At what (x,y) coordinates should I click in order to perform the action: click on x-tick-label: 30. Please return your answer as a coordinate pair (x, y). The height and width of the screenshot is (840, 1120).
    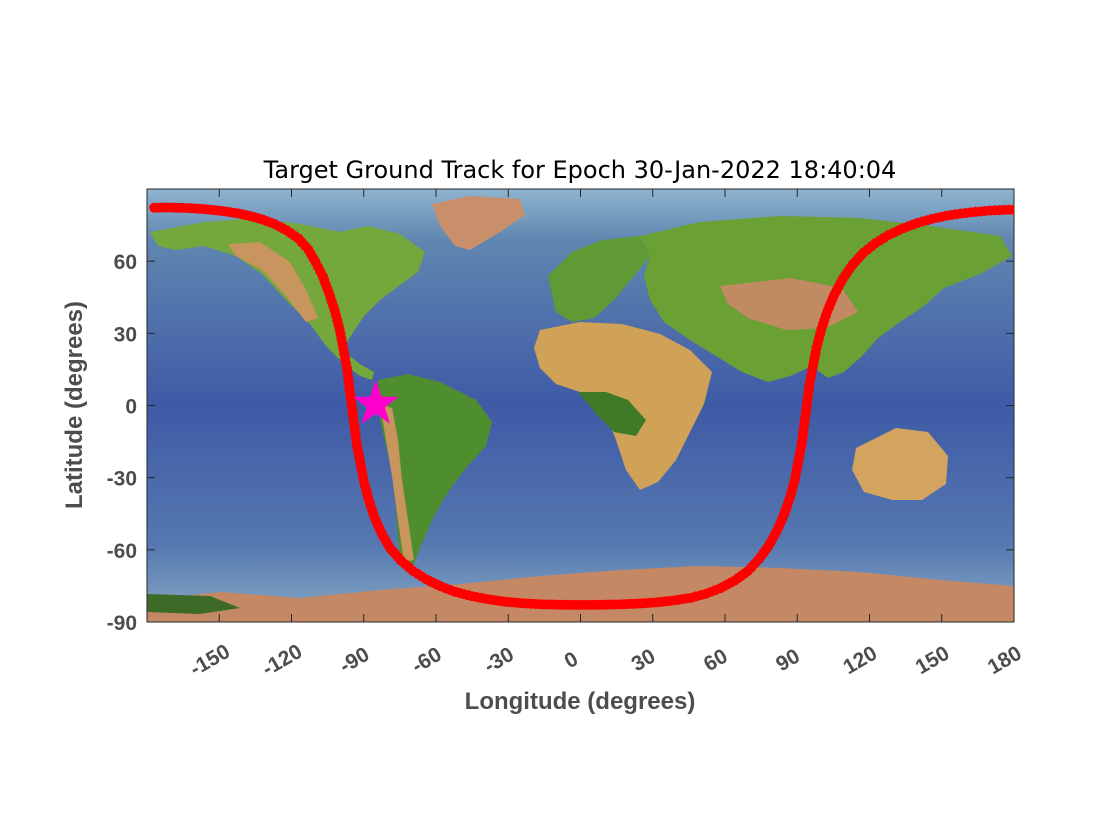
    Looking at the image, I should click on (644, 661).